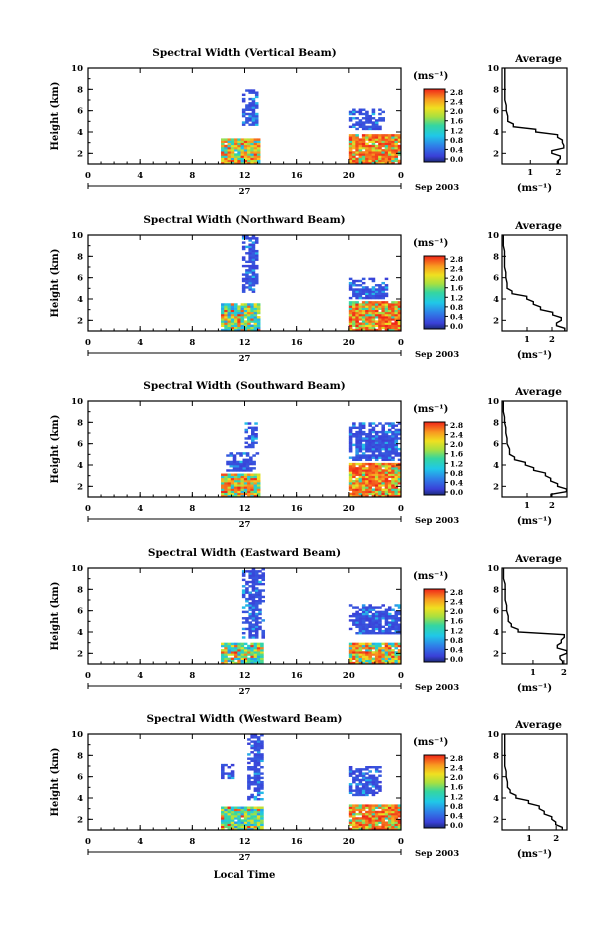 The width and height of the screenshot is (616, 929). What do you see at coordinates (297, 842) in the screenshot?
I see `x-tick-label: 16` at bounding box center [297, 842].